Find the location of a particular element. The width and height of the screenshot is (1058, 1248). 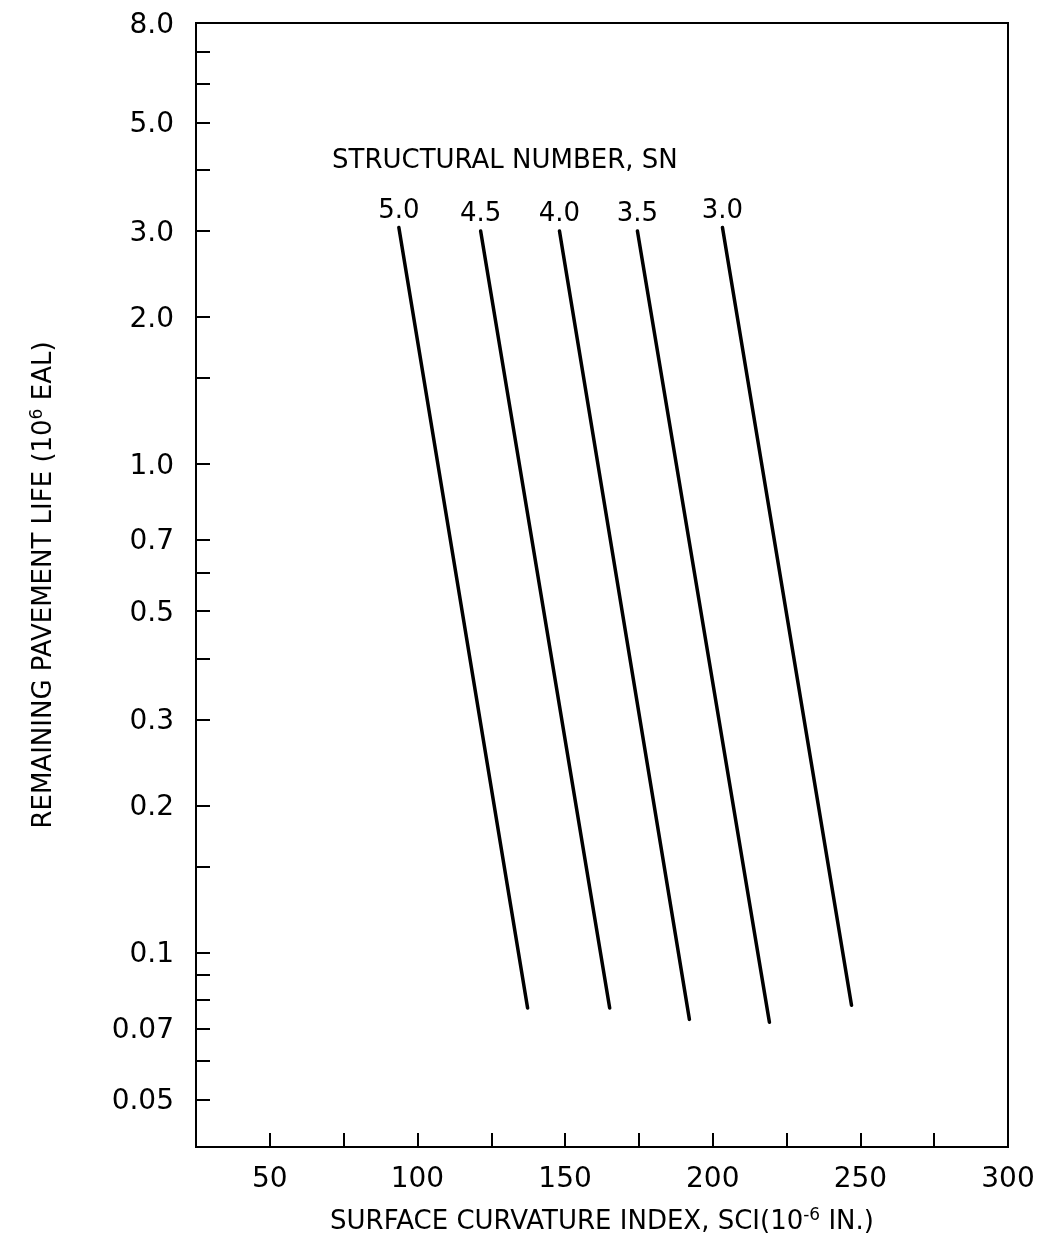

y-tick-label: 2.0 is located at coordinates (151, 317).